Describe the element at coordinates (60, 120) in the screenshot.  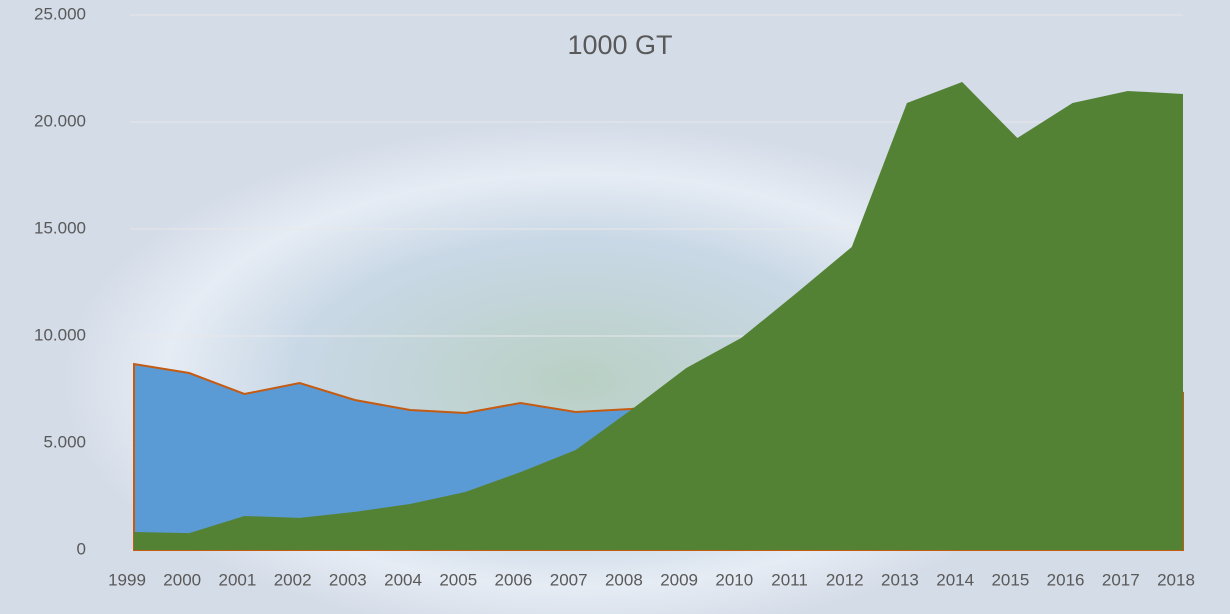
I see `y-tick-label: 20.000` at that location.